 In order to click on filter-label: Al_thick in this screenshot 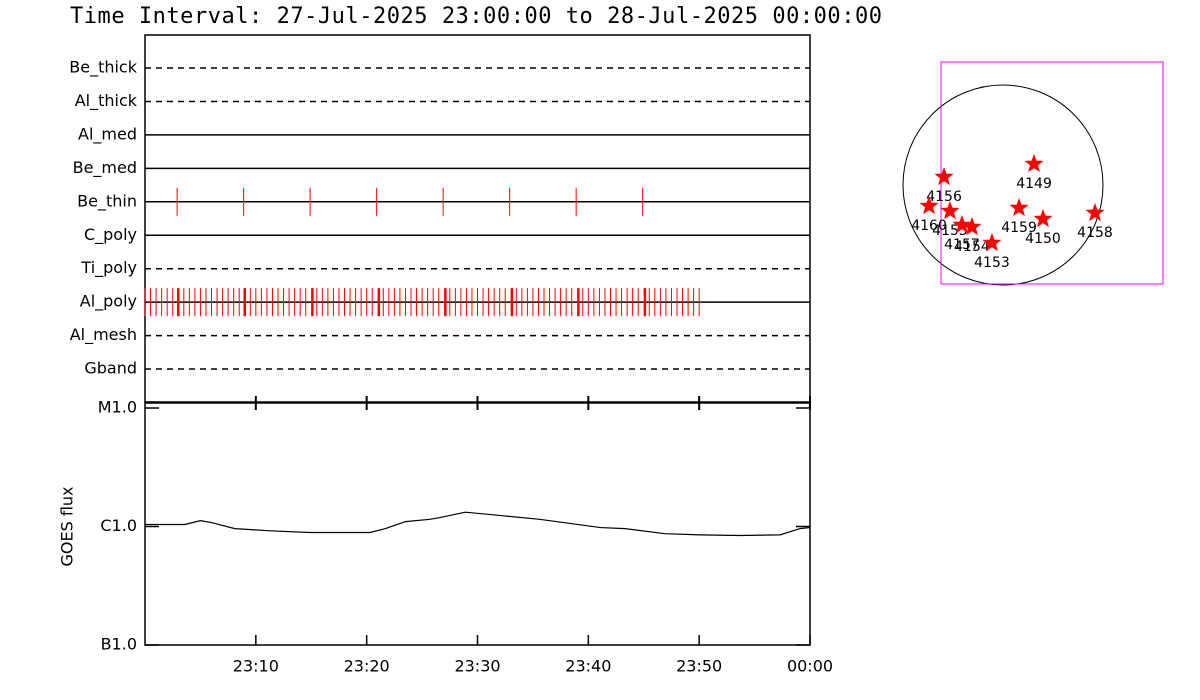, I will do `click(106, 101)`.